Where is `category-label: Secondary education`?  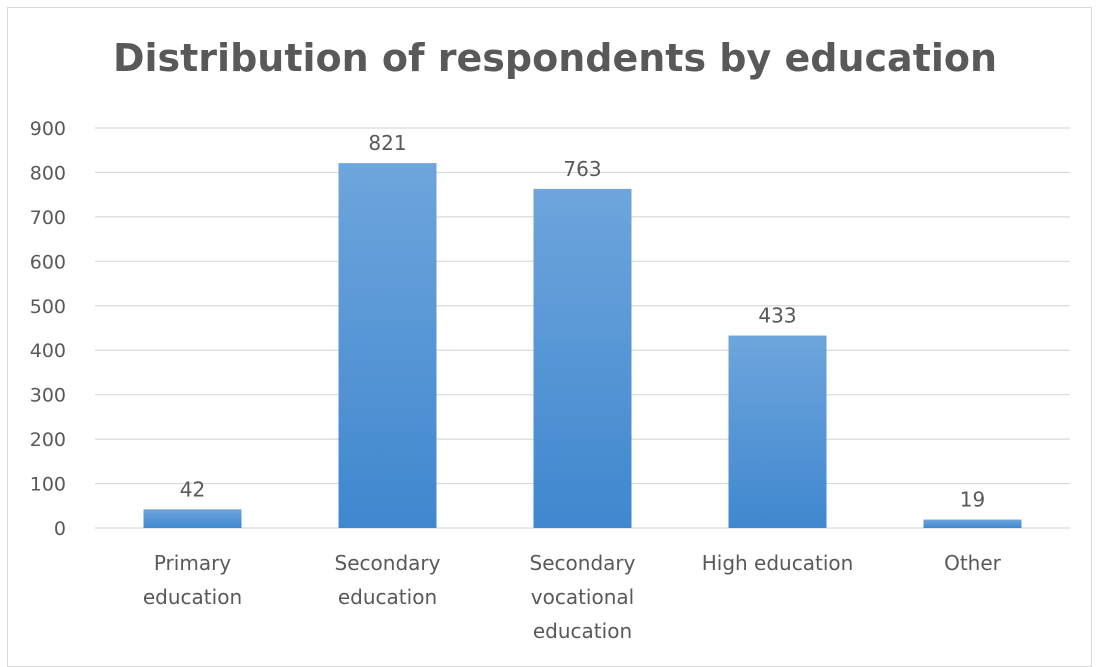 category-label: Secondary education is located at coordinates (388, 580).